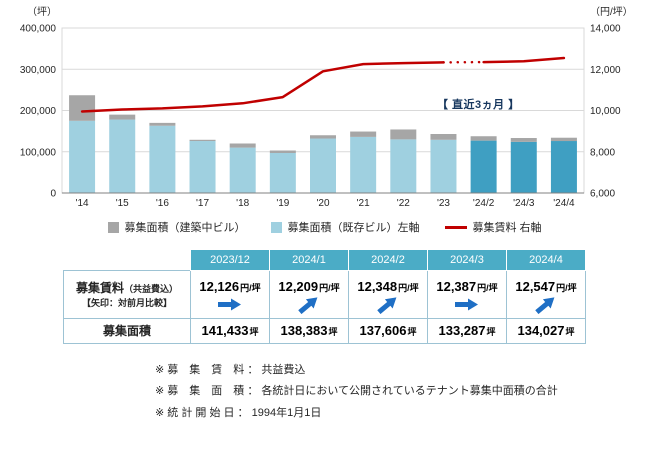 The width and height of the screenshot is (650, 461). Describe the element at coordinates (377, 286) in the screenshot. I see `rent-value: 12,348` at that location.